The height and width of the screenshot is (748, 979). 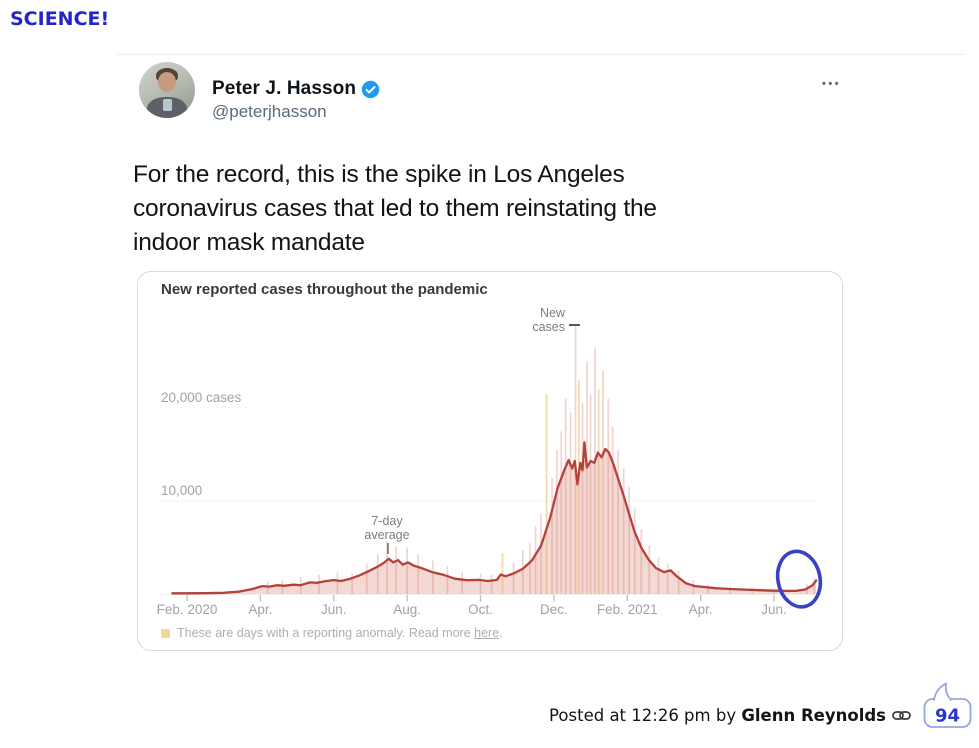 What do you see at coordinates (269, 111) in the screenshot?
I see `tweet-handle: @peterjhasson` at bounding box center [269, 111].